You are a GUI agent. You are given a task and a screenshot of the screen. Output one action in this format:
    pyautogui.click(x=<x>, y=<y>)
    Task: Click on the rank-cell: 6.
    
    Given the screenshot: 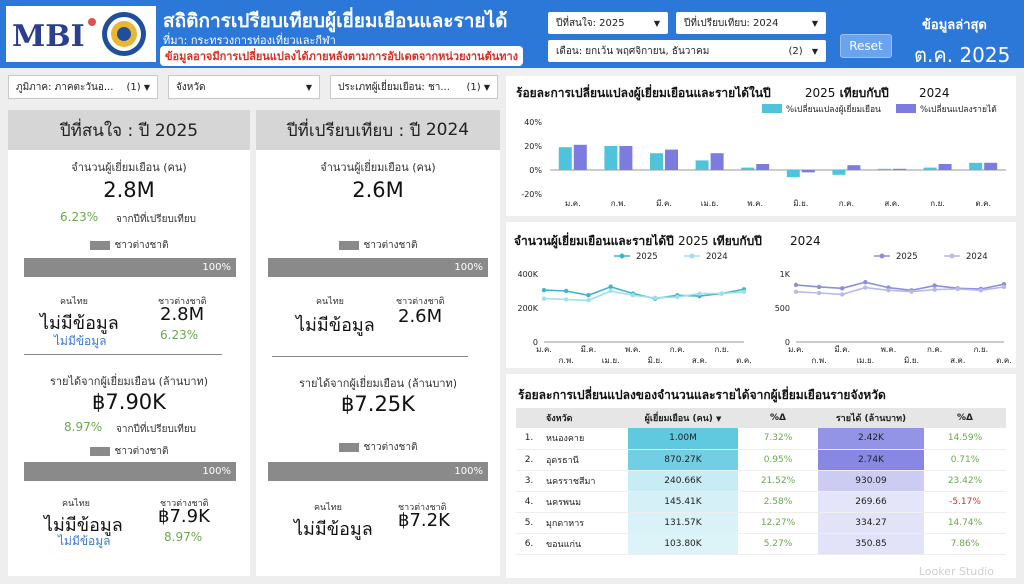 What is the action you would take?
    pyautogui.click(x=529, y=544)
    